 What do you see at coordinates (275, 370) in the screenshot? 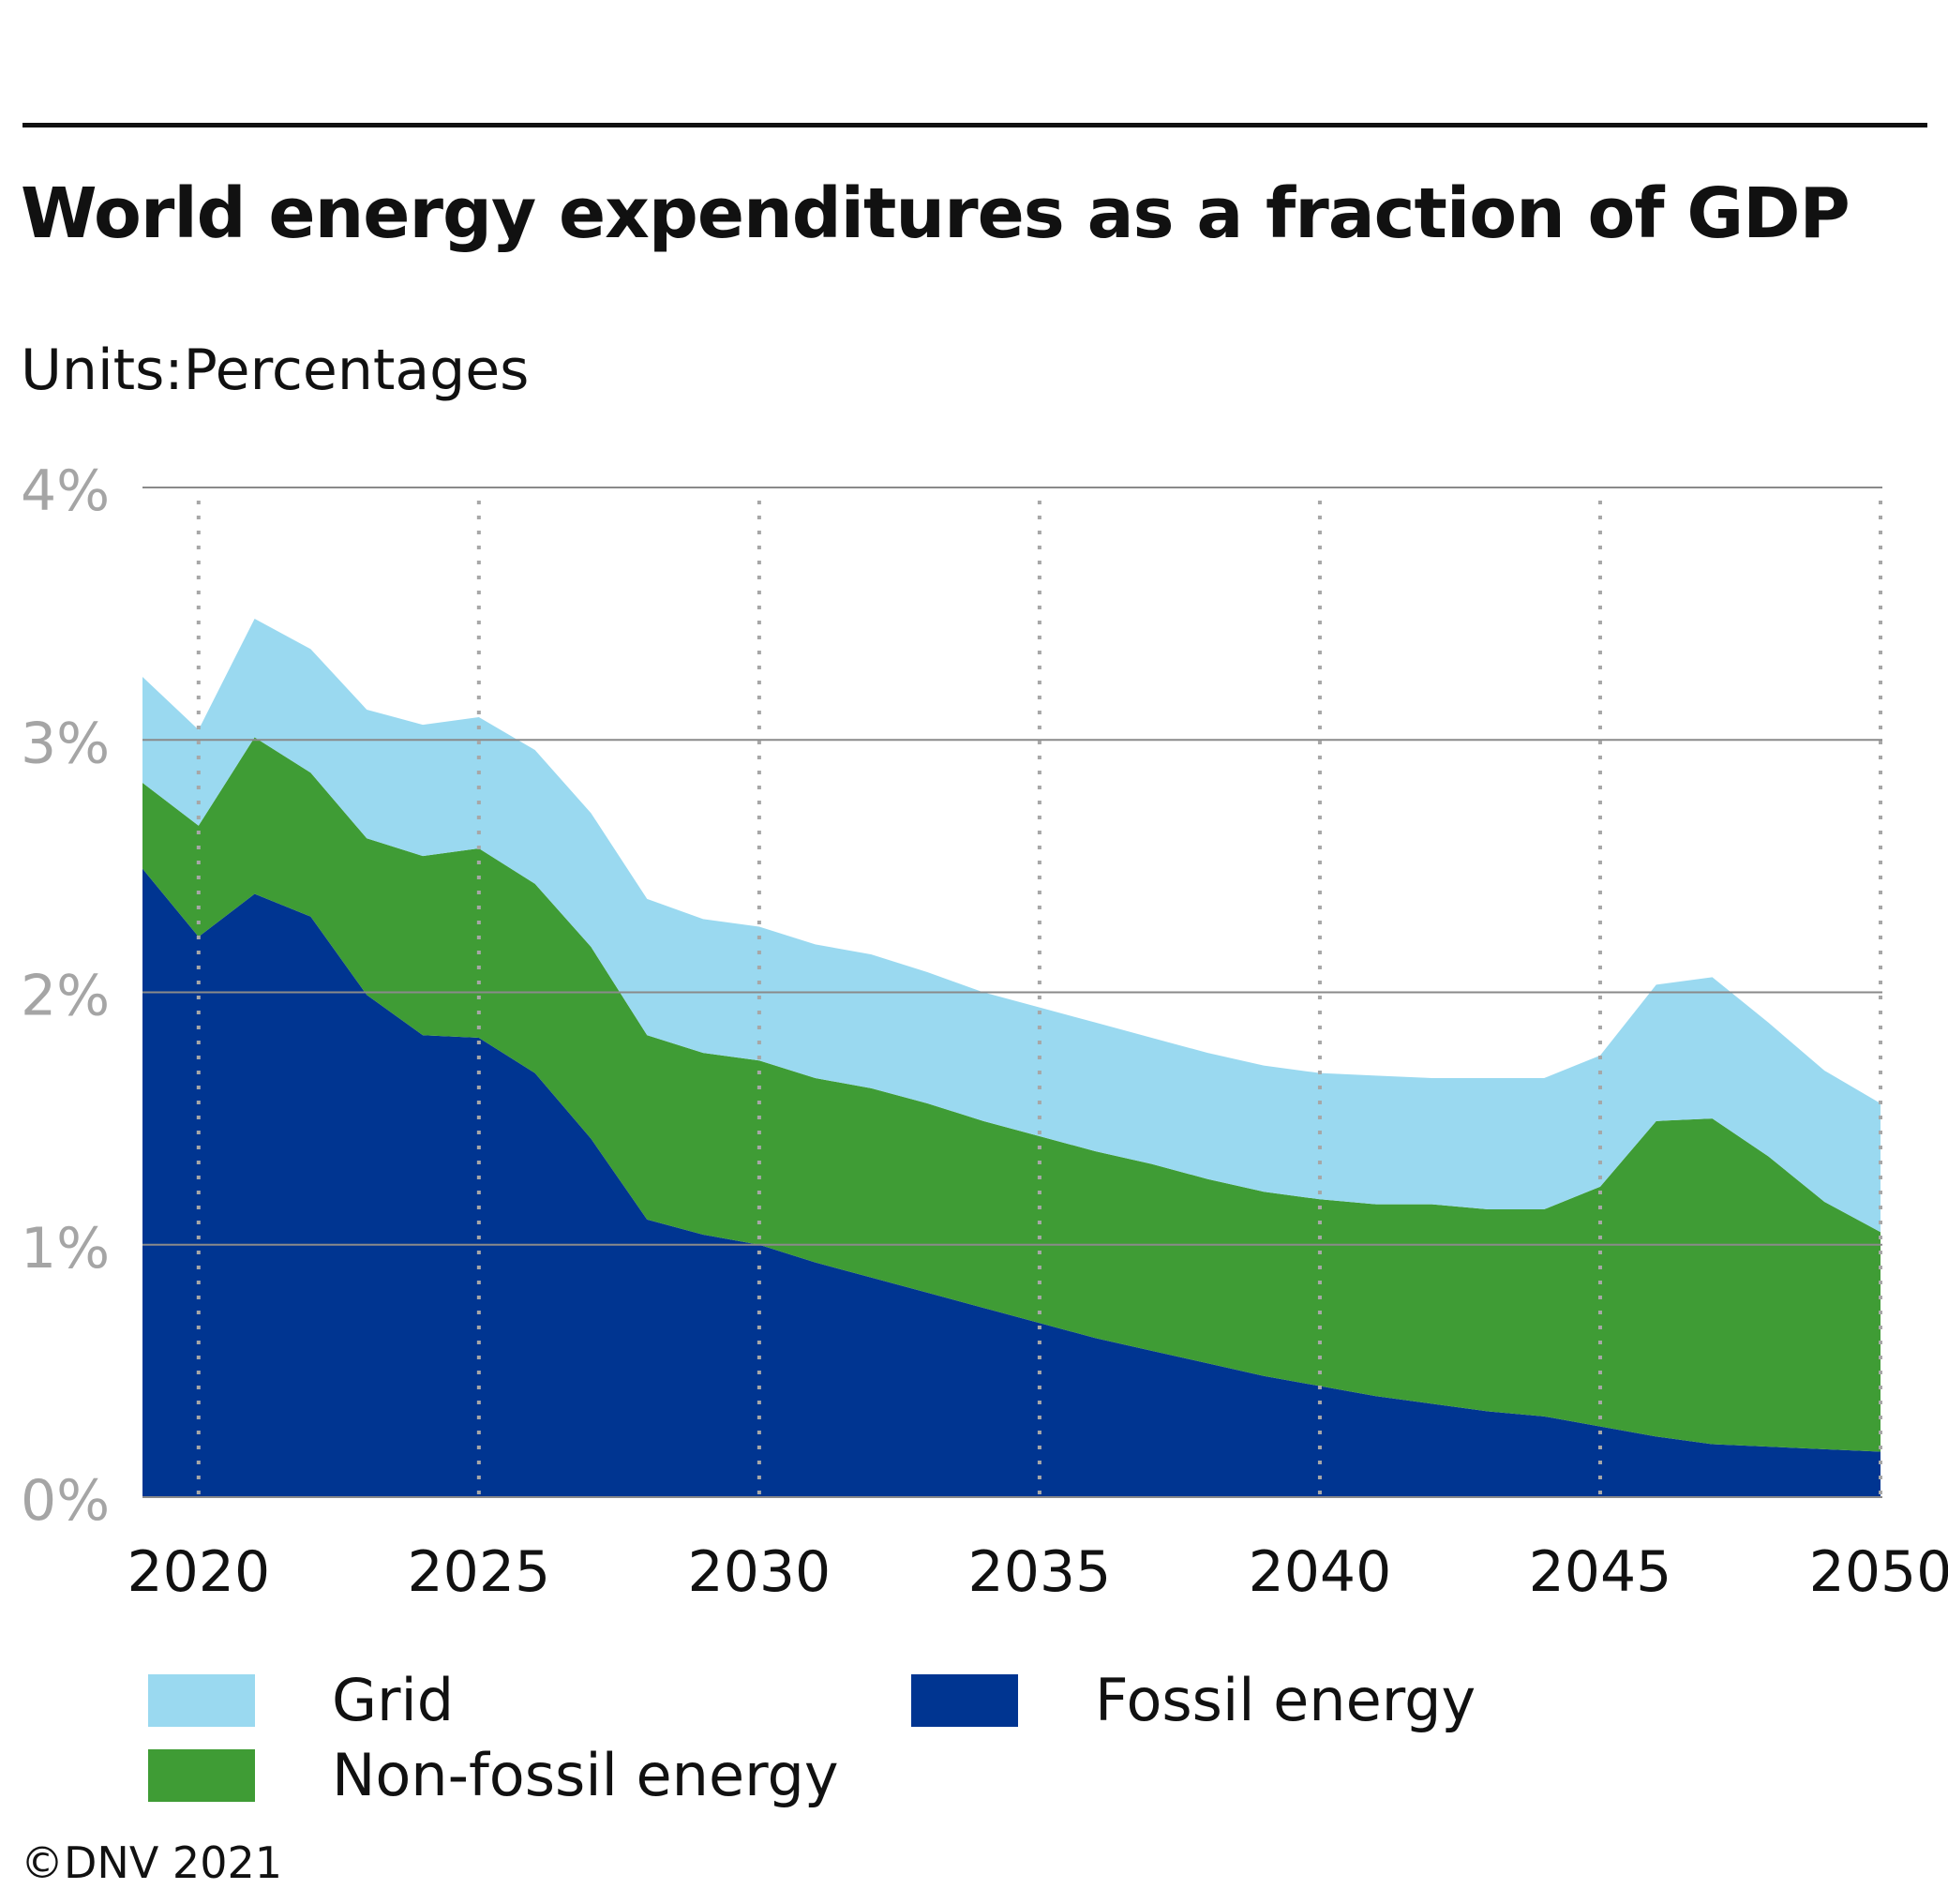
I see `units-label: Units:Percentages` at bounding box center [275, 370].